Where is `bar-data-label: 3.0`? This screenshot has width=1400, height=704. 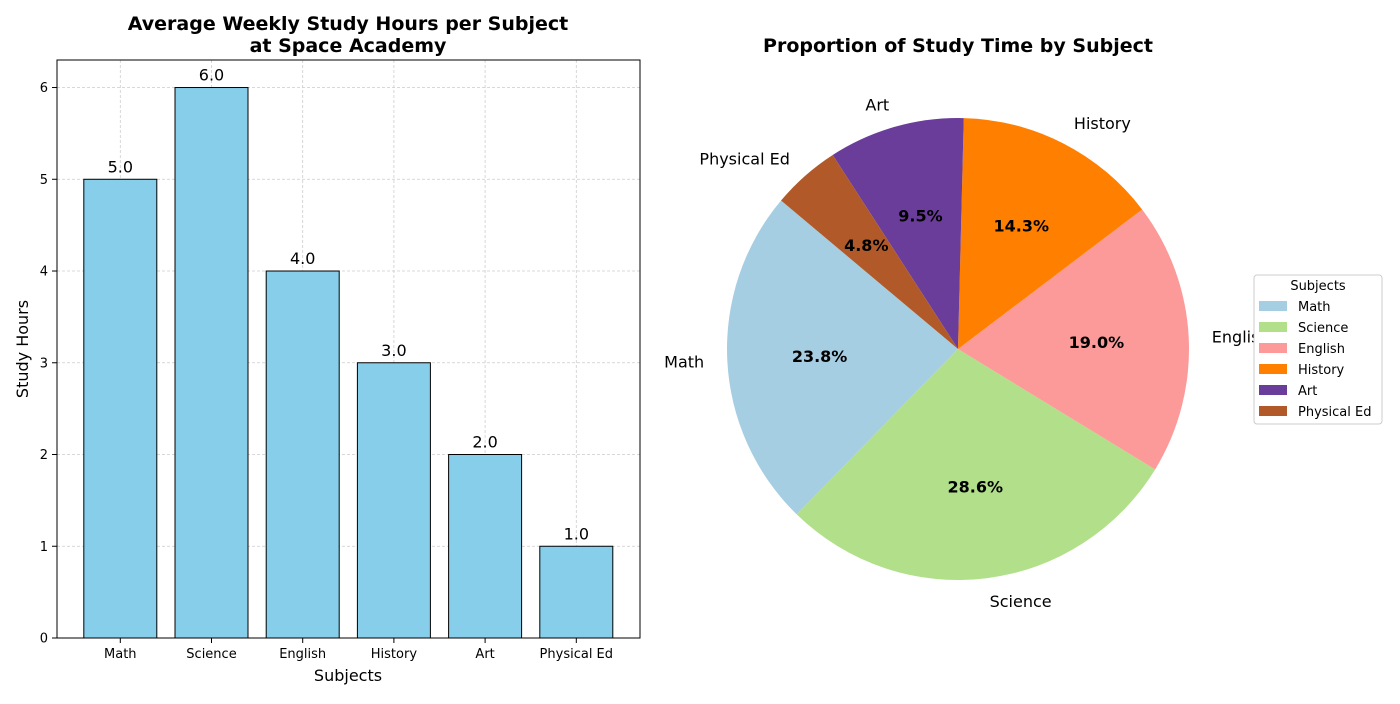 bar-data-label: 3.0 is located at coordinates (393, 350).